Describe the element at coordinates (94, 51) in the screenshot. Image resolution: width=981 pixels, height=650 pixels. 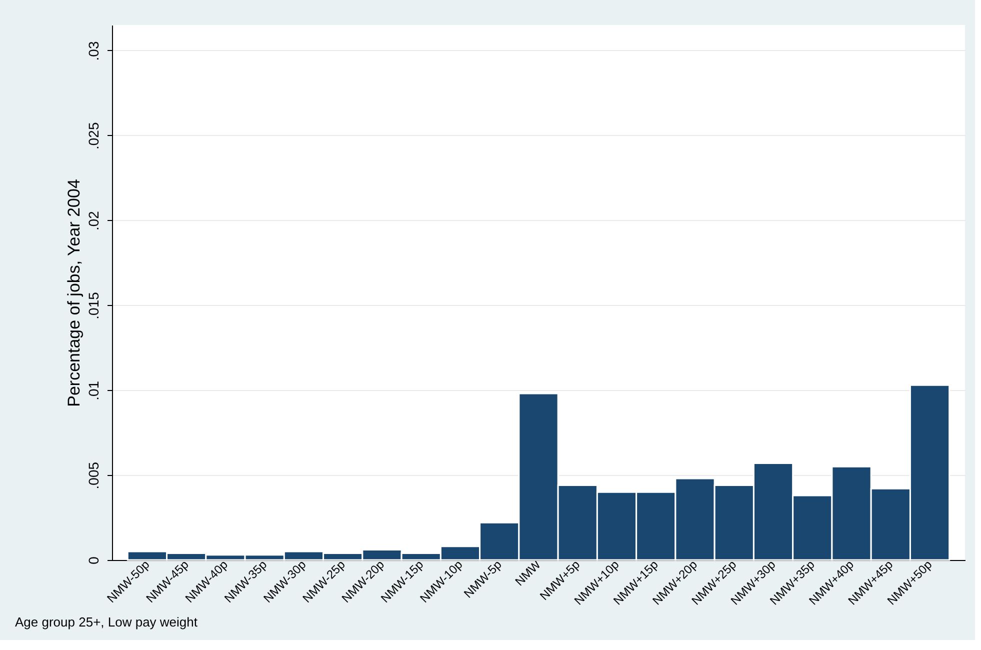
I see `y-tick-label: .03` at that location.